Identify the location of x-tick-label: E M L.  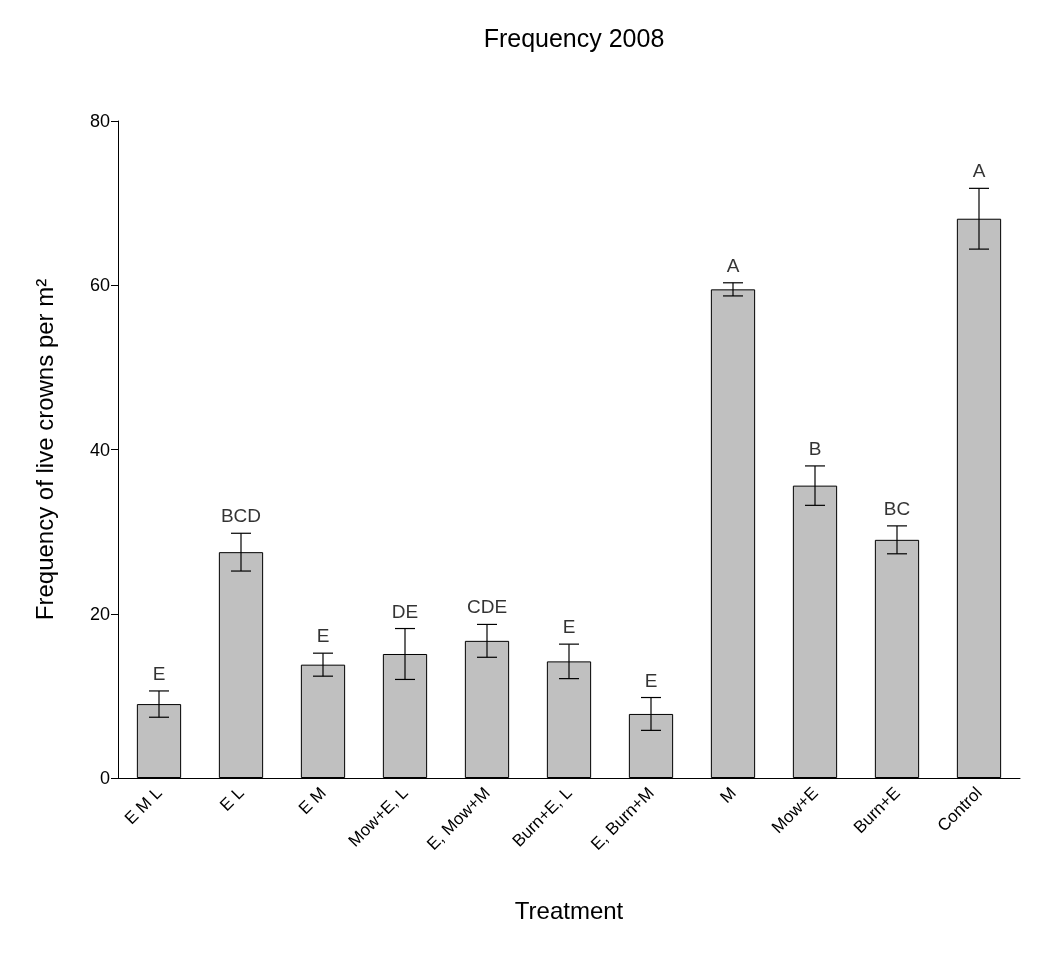
(143, 806).